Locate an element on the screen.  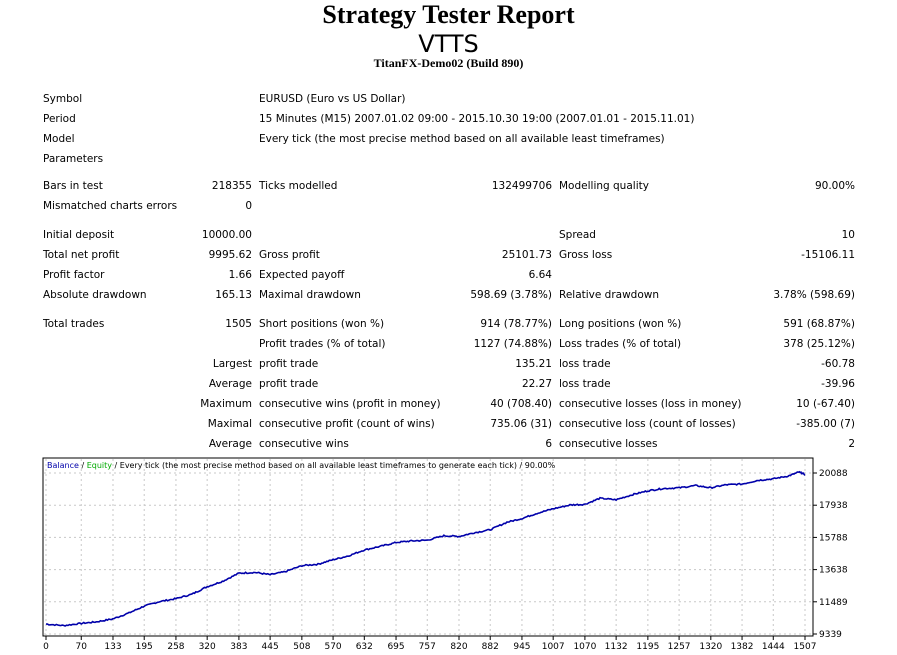
maximal-consecutive-profit-label: consecutive profit (count of wins) is located at coordinates (347, 424).